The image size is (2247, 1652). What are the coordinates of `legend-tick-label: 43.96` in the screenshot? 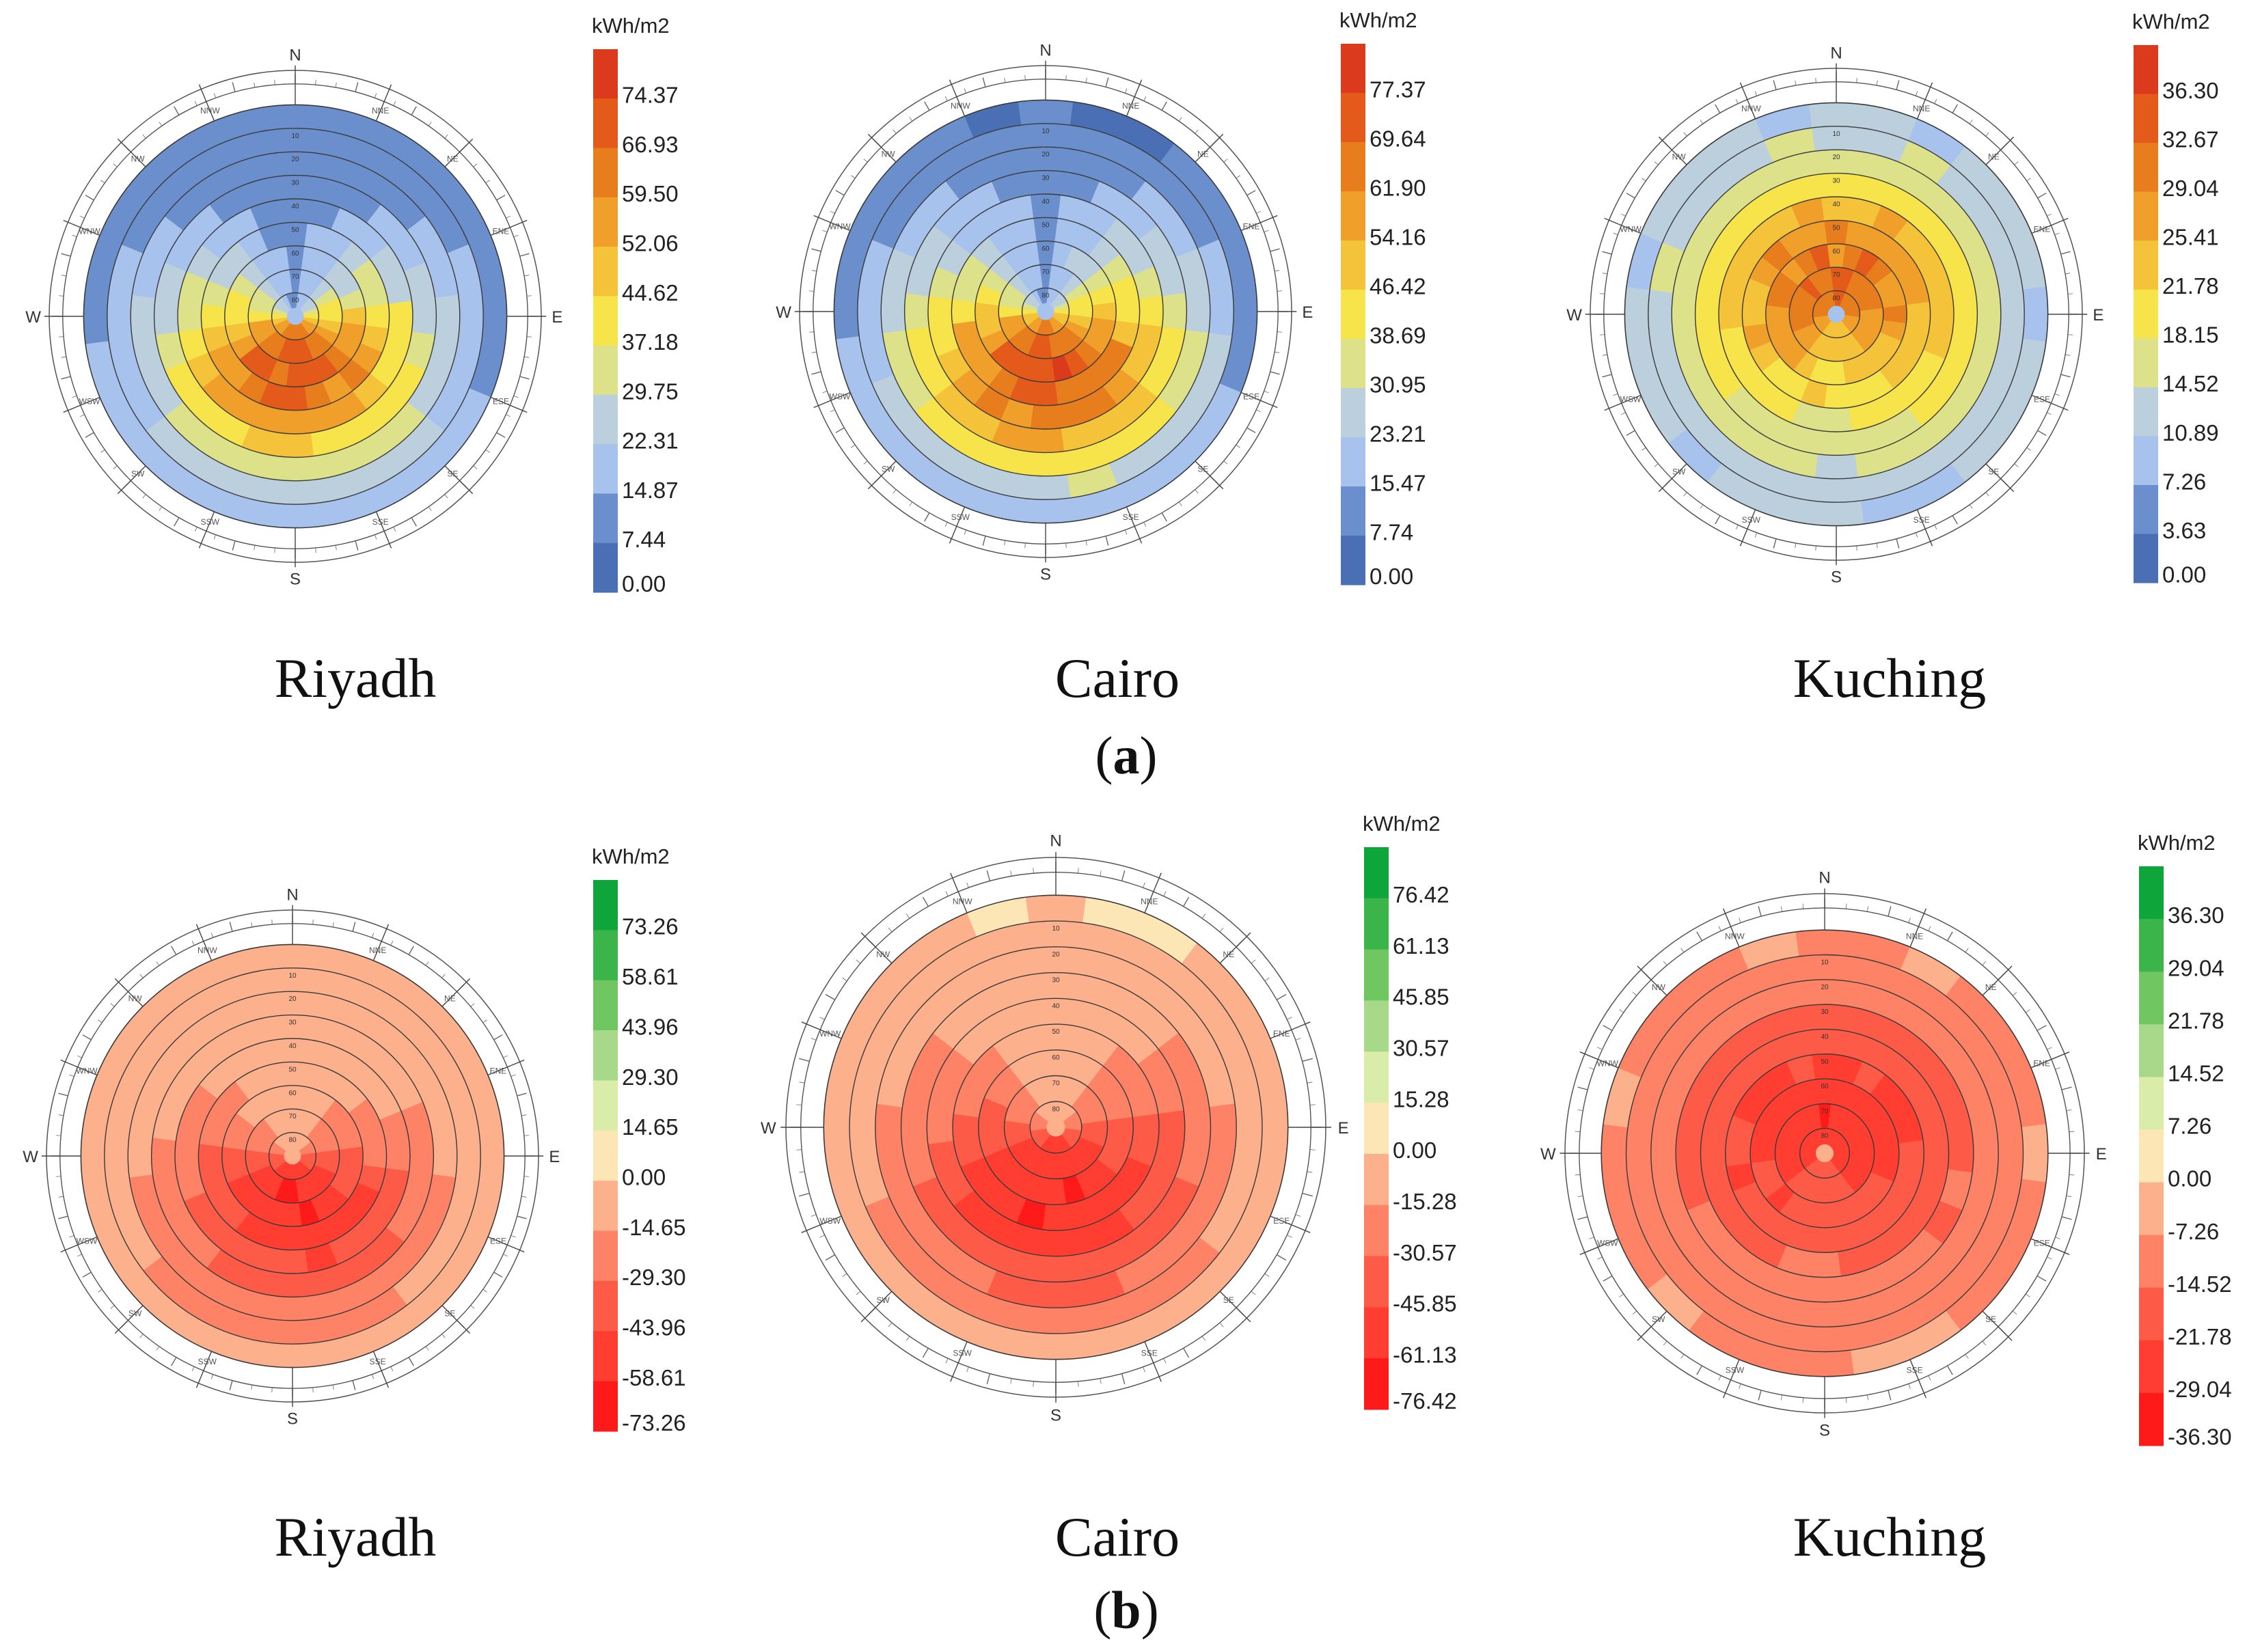 It's located at (650, 1026).